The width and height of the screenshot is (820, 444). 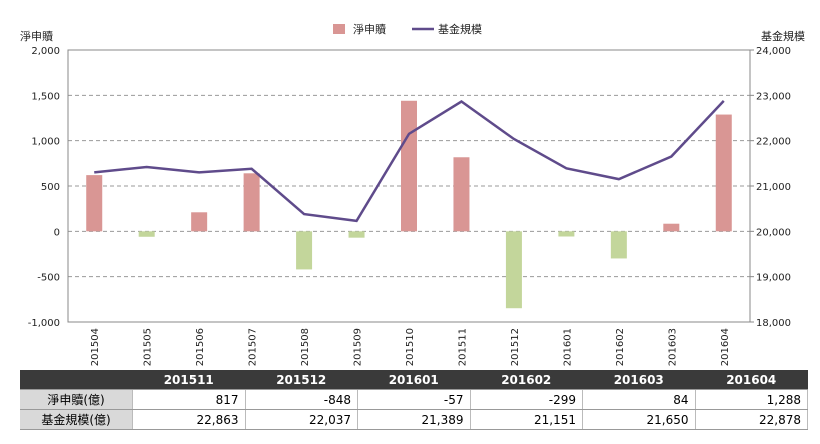 I want to click on table-cell: 淨申贖(億), so click(x=76, y=399).